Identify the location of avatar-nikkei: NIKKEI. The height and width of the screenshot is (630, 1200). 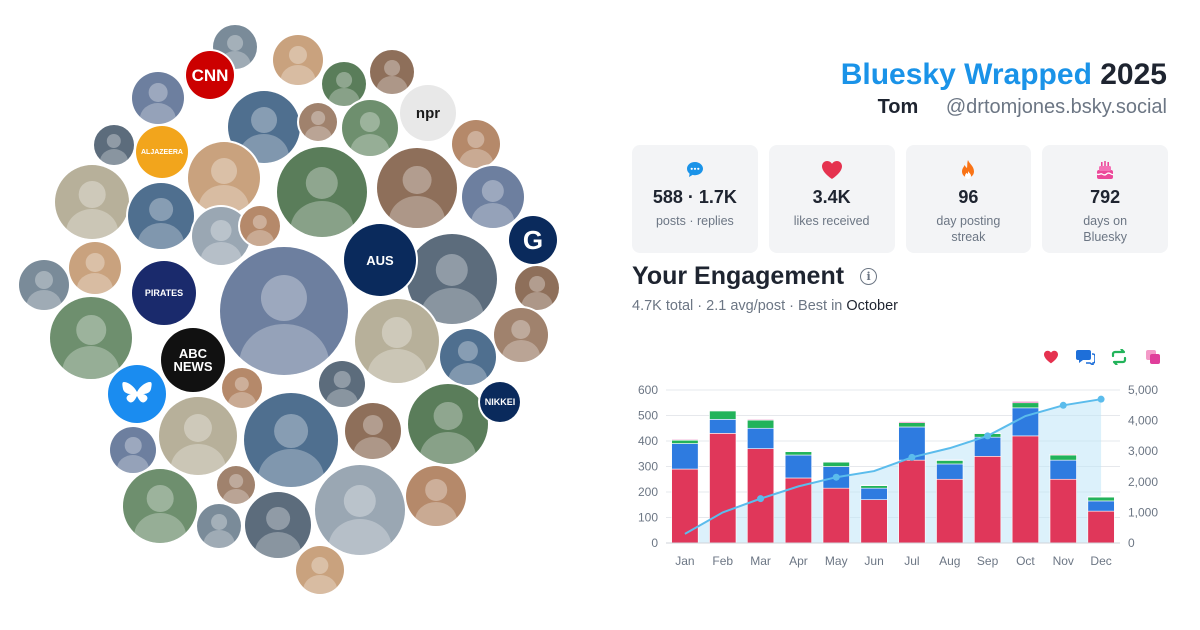
(500, 402).